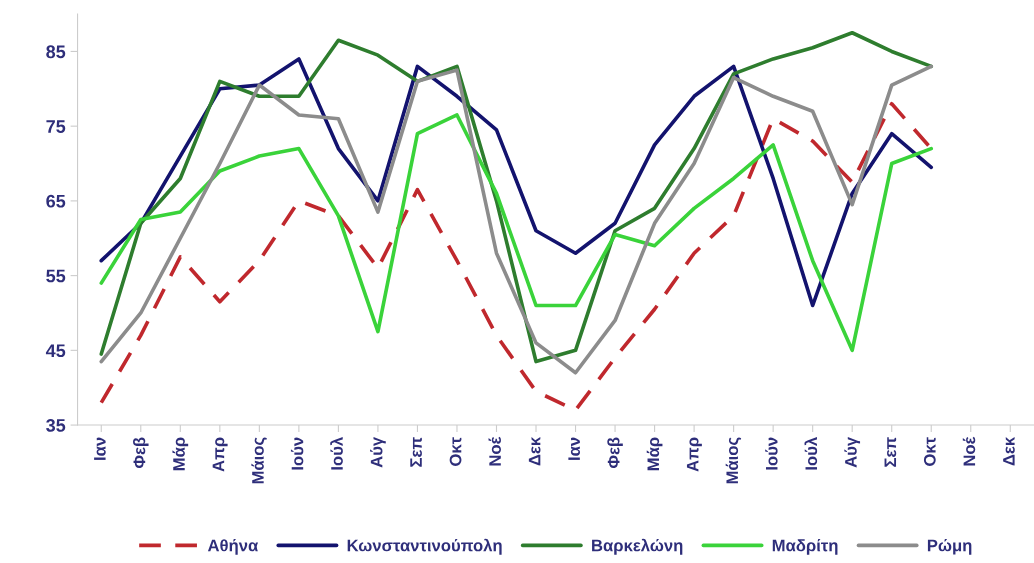  I want to click on y-tick-label: 35, so click(56, 425).